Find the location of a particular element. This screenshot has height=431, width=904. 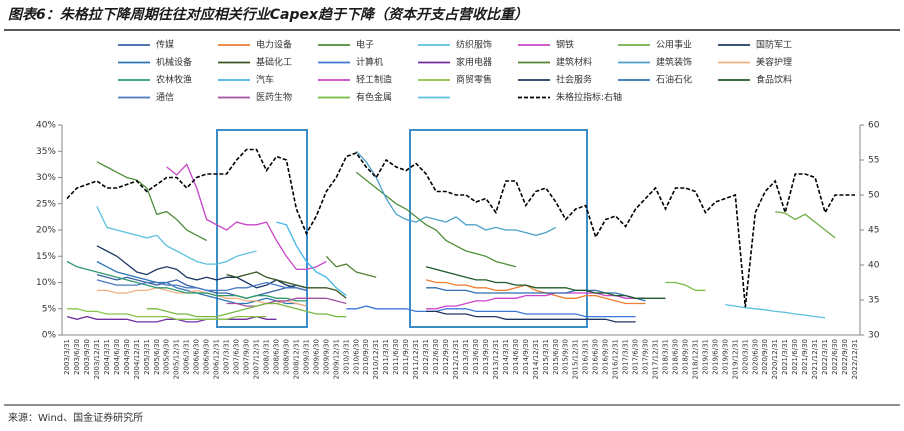

y2-tick-label: 45 is located at coordinates (873, 231).